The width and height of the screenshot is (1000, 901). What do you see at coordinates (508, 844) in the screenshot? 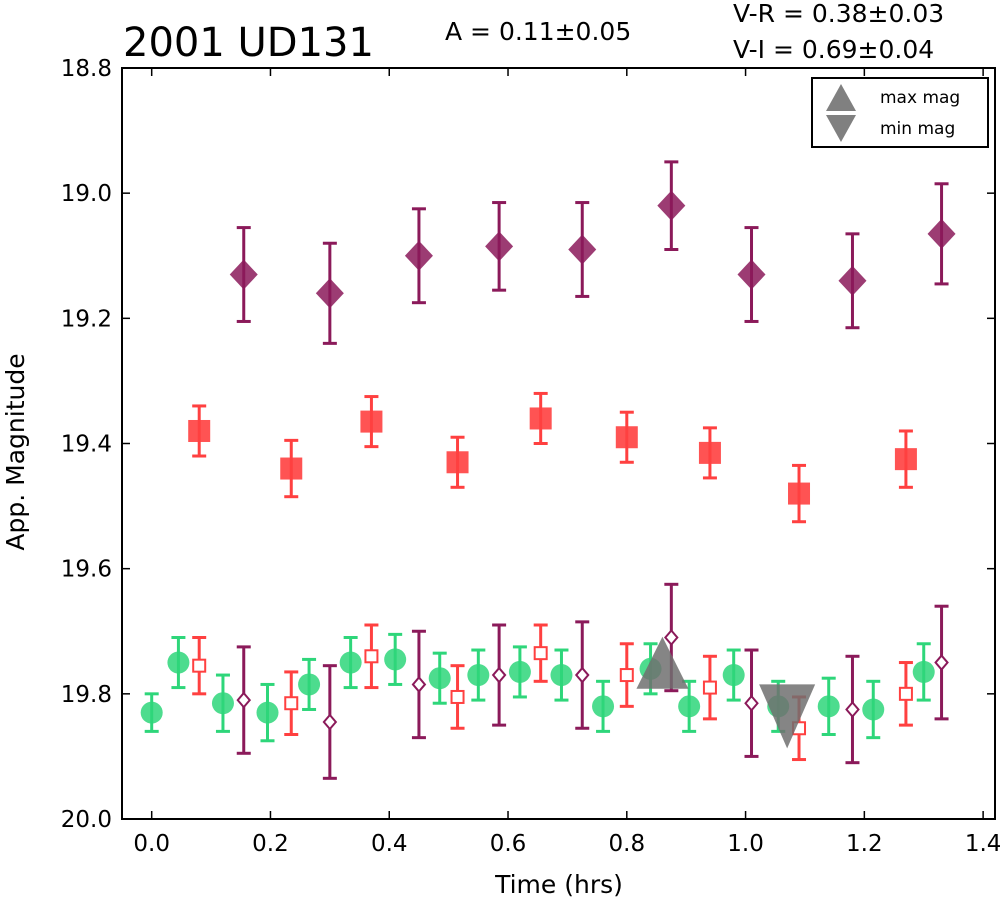
I see `x-tick-label: 0.6` at bounding box center [508, 844].